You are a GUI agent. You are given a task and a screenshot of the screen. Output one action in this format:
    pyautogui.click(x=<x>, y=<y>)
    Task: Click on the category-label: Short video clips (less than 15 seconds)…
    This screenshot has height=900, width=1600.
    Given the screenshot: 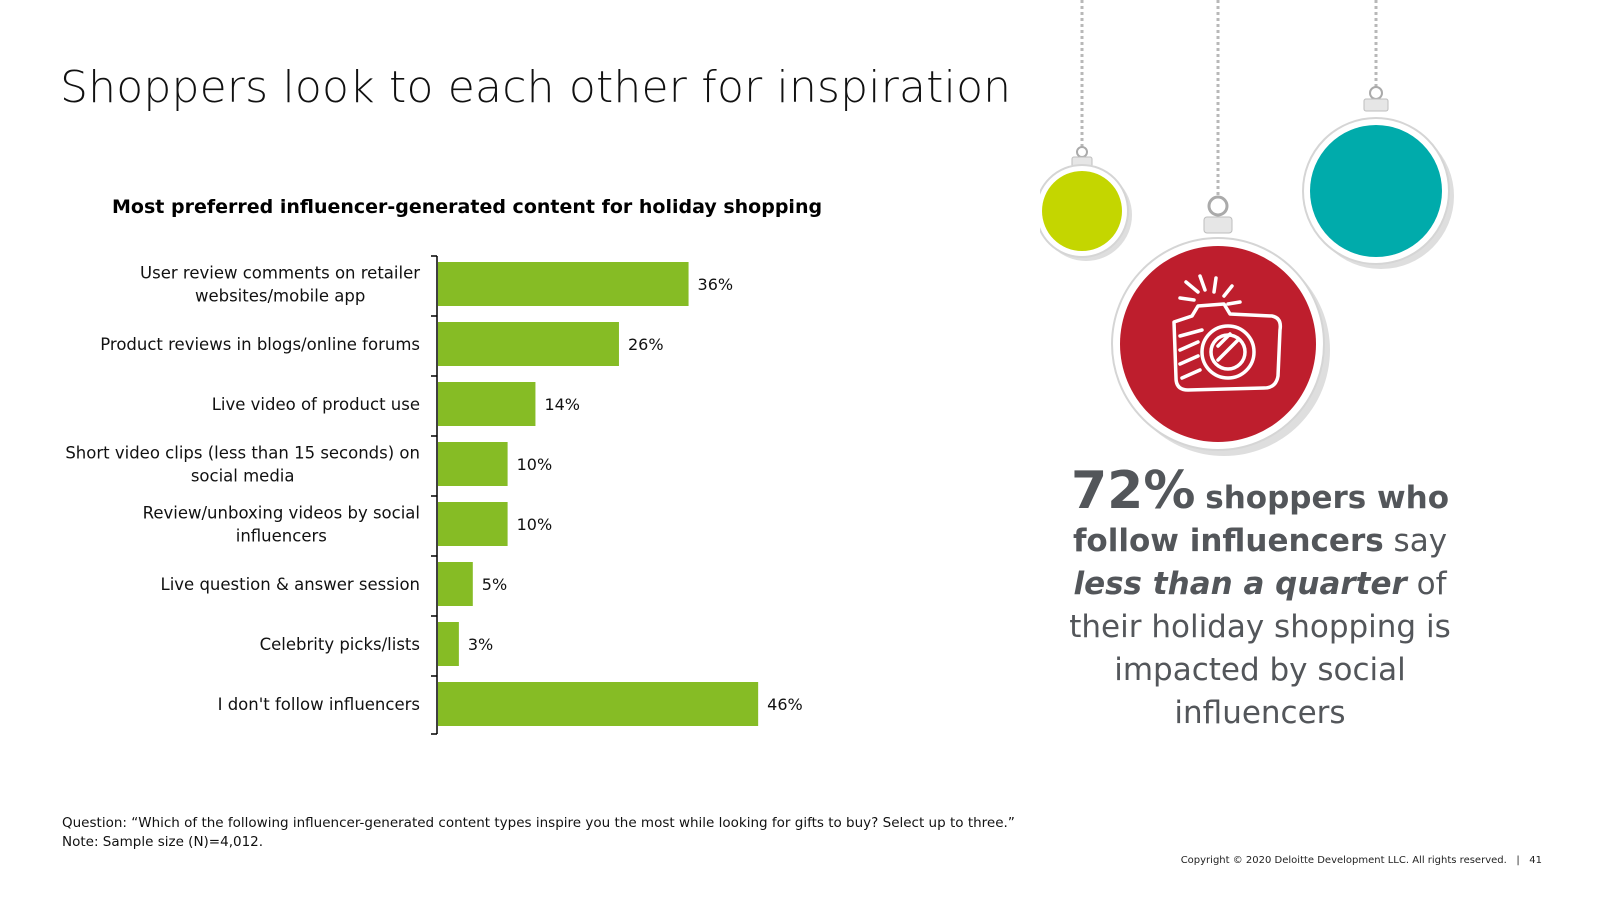 What is the action you would take?
    pyautogui.click(x=242, y=453)
    